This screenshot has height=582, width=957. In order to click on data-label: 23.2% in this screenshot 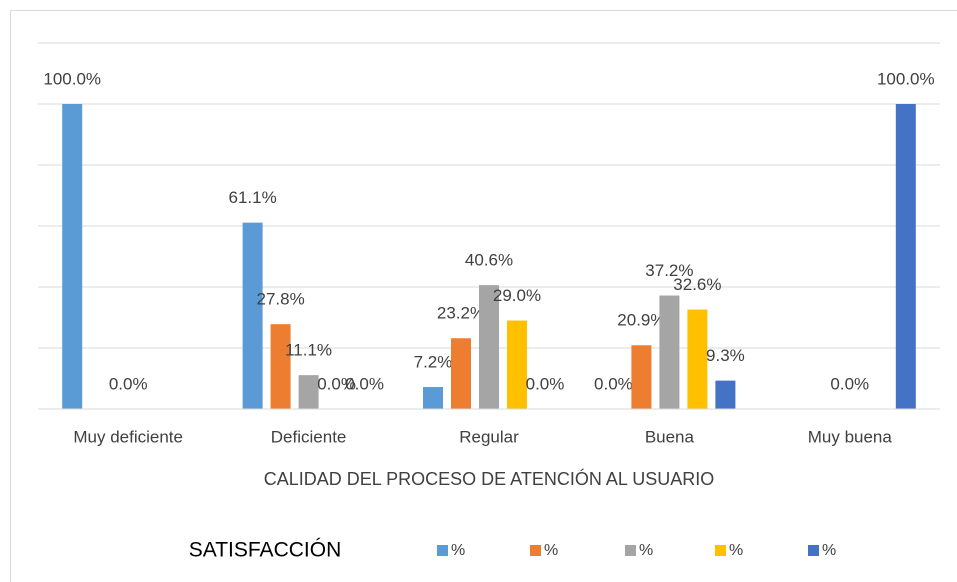, I will do `click(461, 313)`.